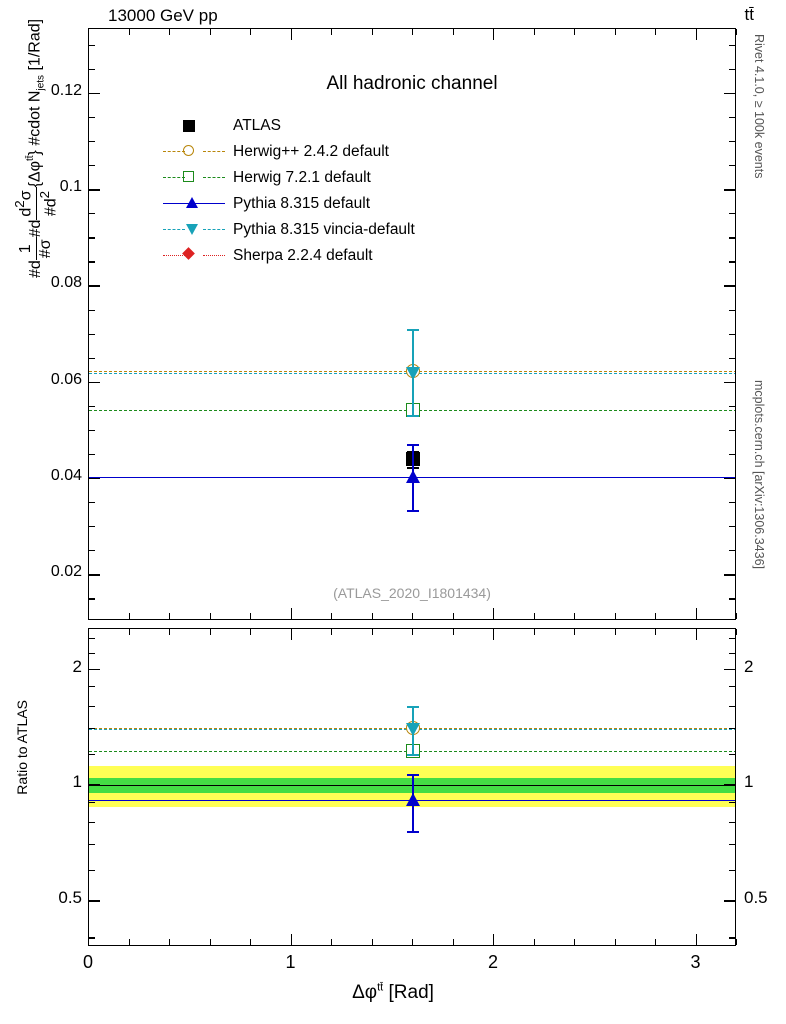 This screenshot has height=1024, width=786. I want to click on legend-marker-herwig7, so click(194, 178).